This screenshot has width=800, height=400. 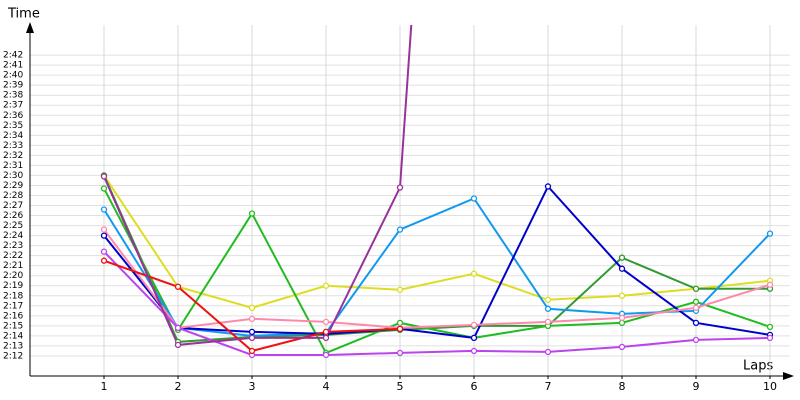 I want to click on y-tick-label: 2:38, so click(x=13, y=96).